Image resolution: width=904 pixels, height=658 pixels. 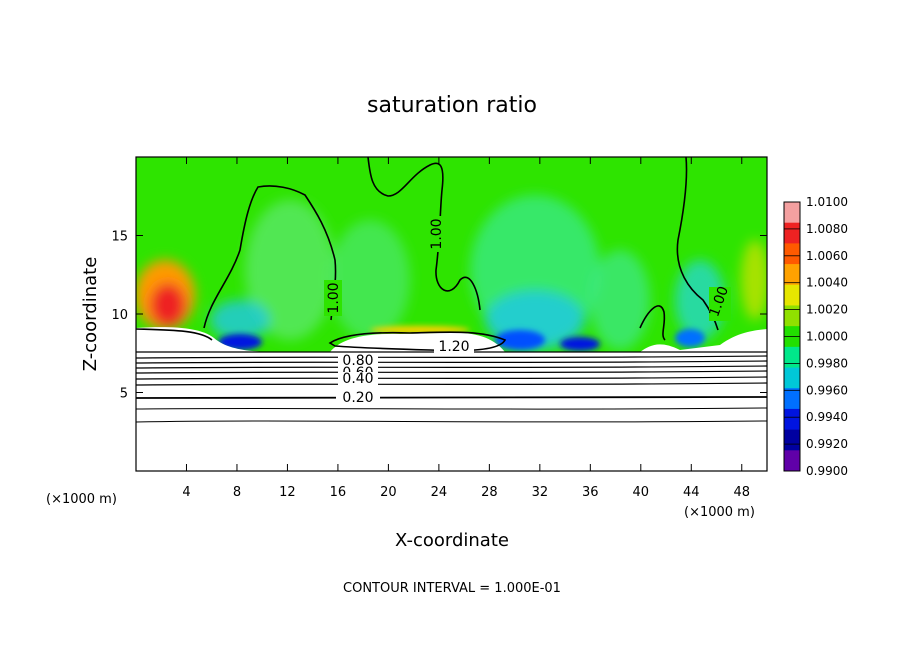 What do you see at coordinates (453, 347) in the screenshot?
I see `contour-label: 1.20` at bounding box center [453, 347].